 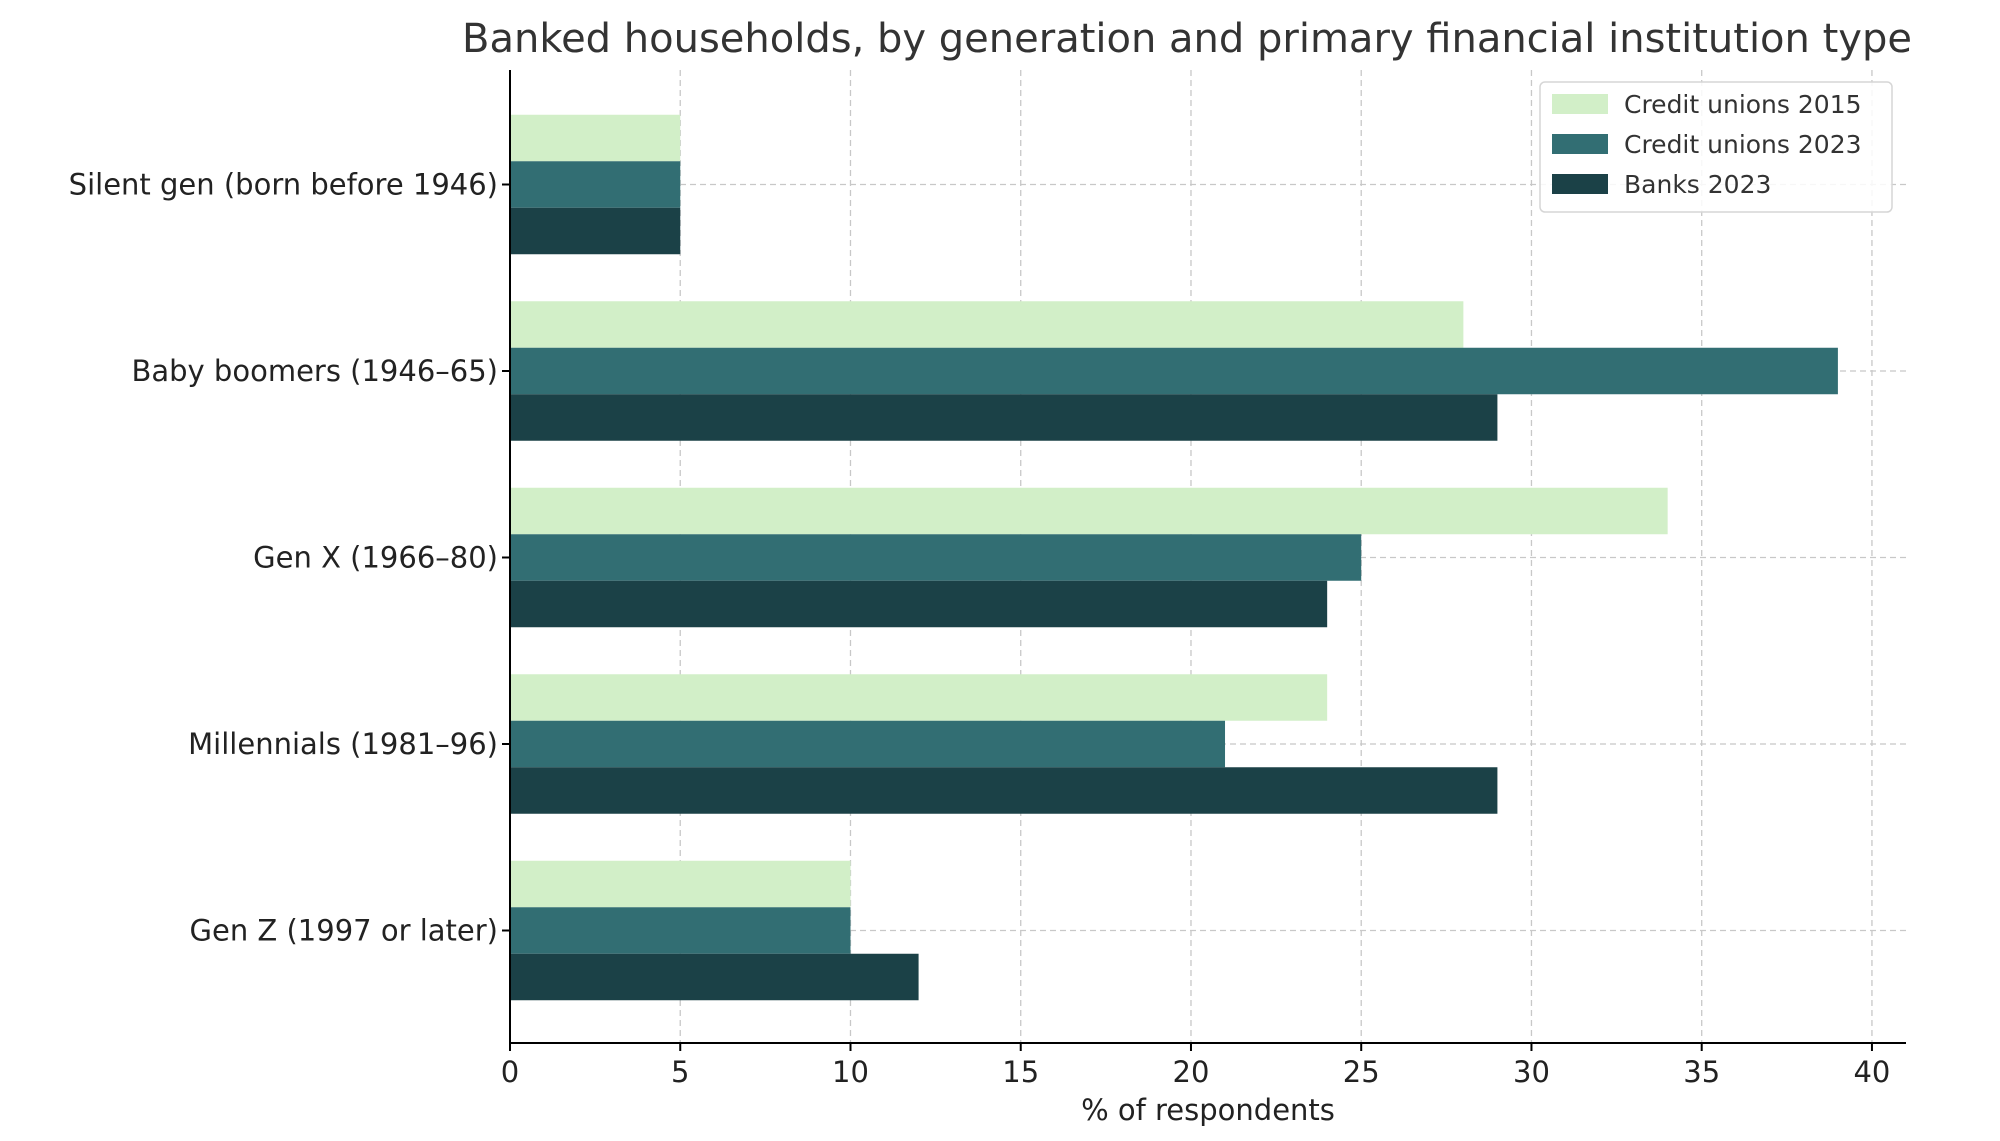 What do you see at coordinates (1697, 184) in the screenshot?
I see `legend-label: Banks 2023` at bounding box center [1697, 184].